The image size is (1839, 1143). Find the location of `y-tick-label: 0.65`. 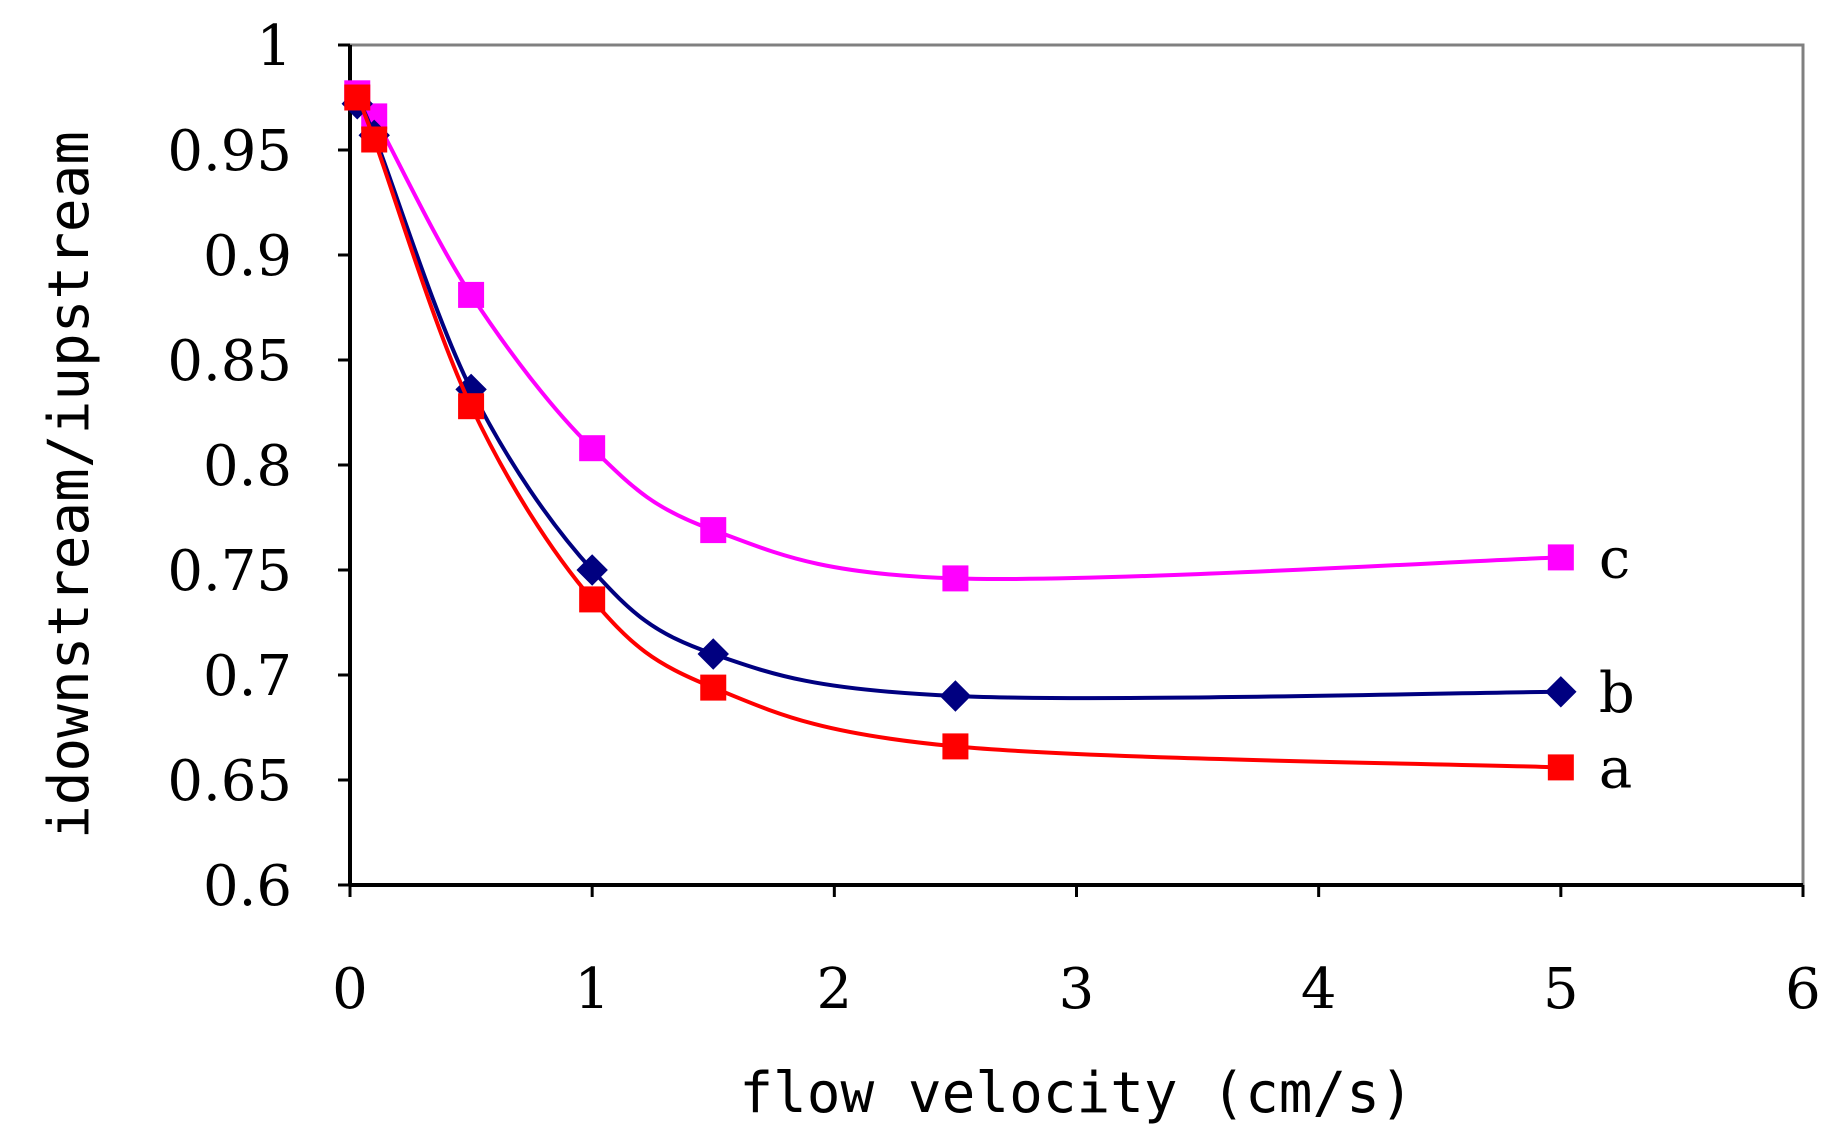

y-tick-label: 0.65 is located at coordinates (229, 781).